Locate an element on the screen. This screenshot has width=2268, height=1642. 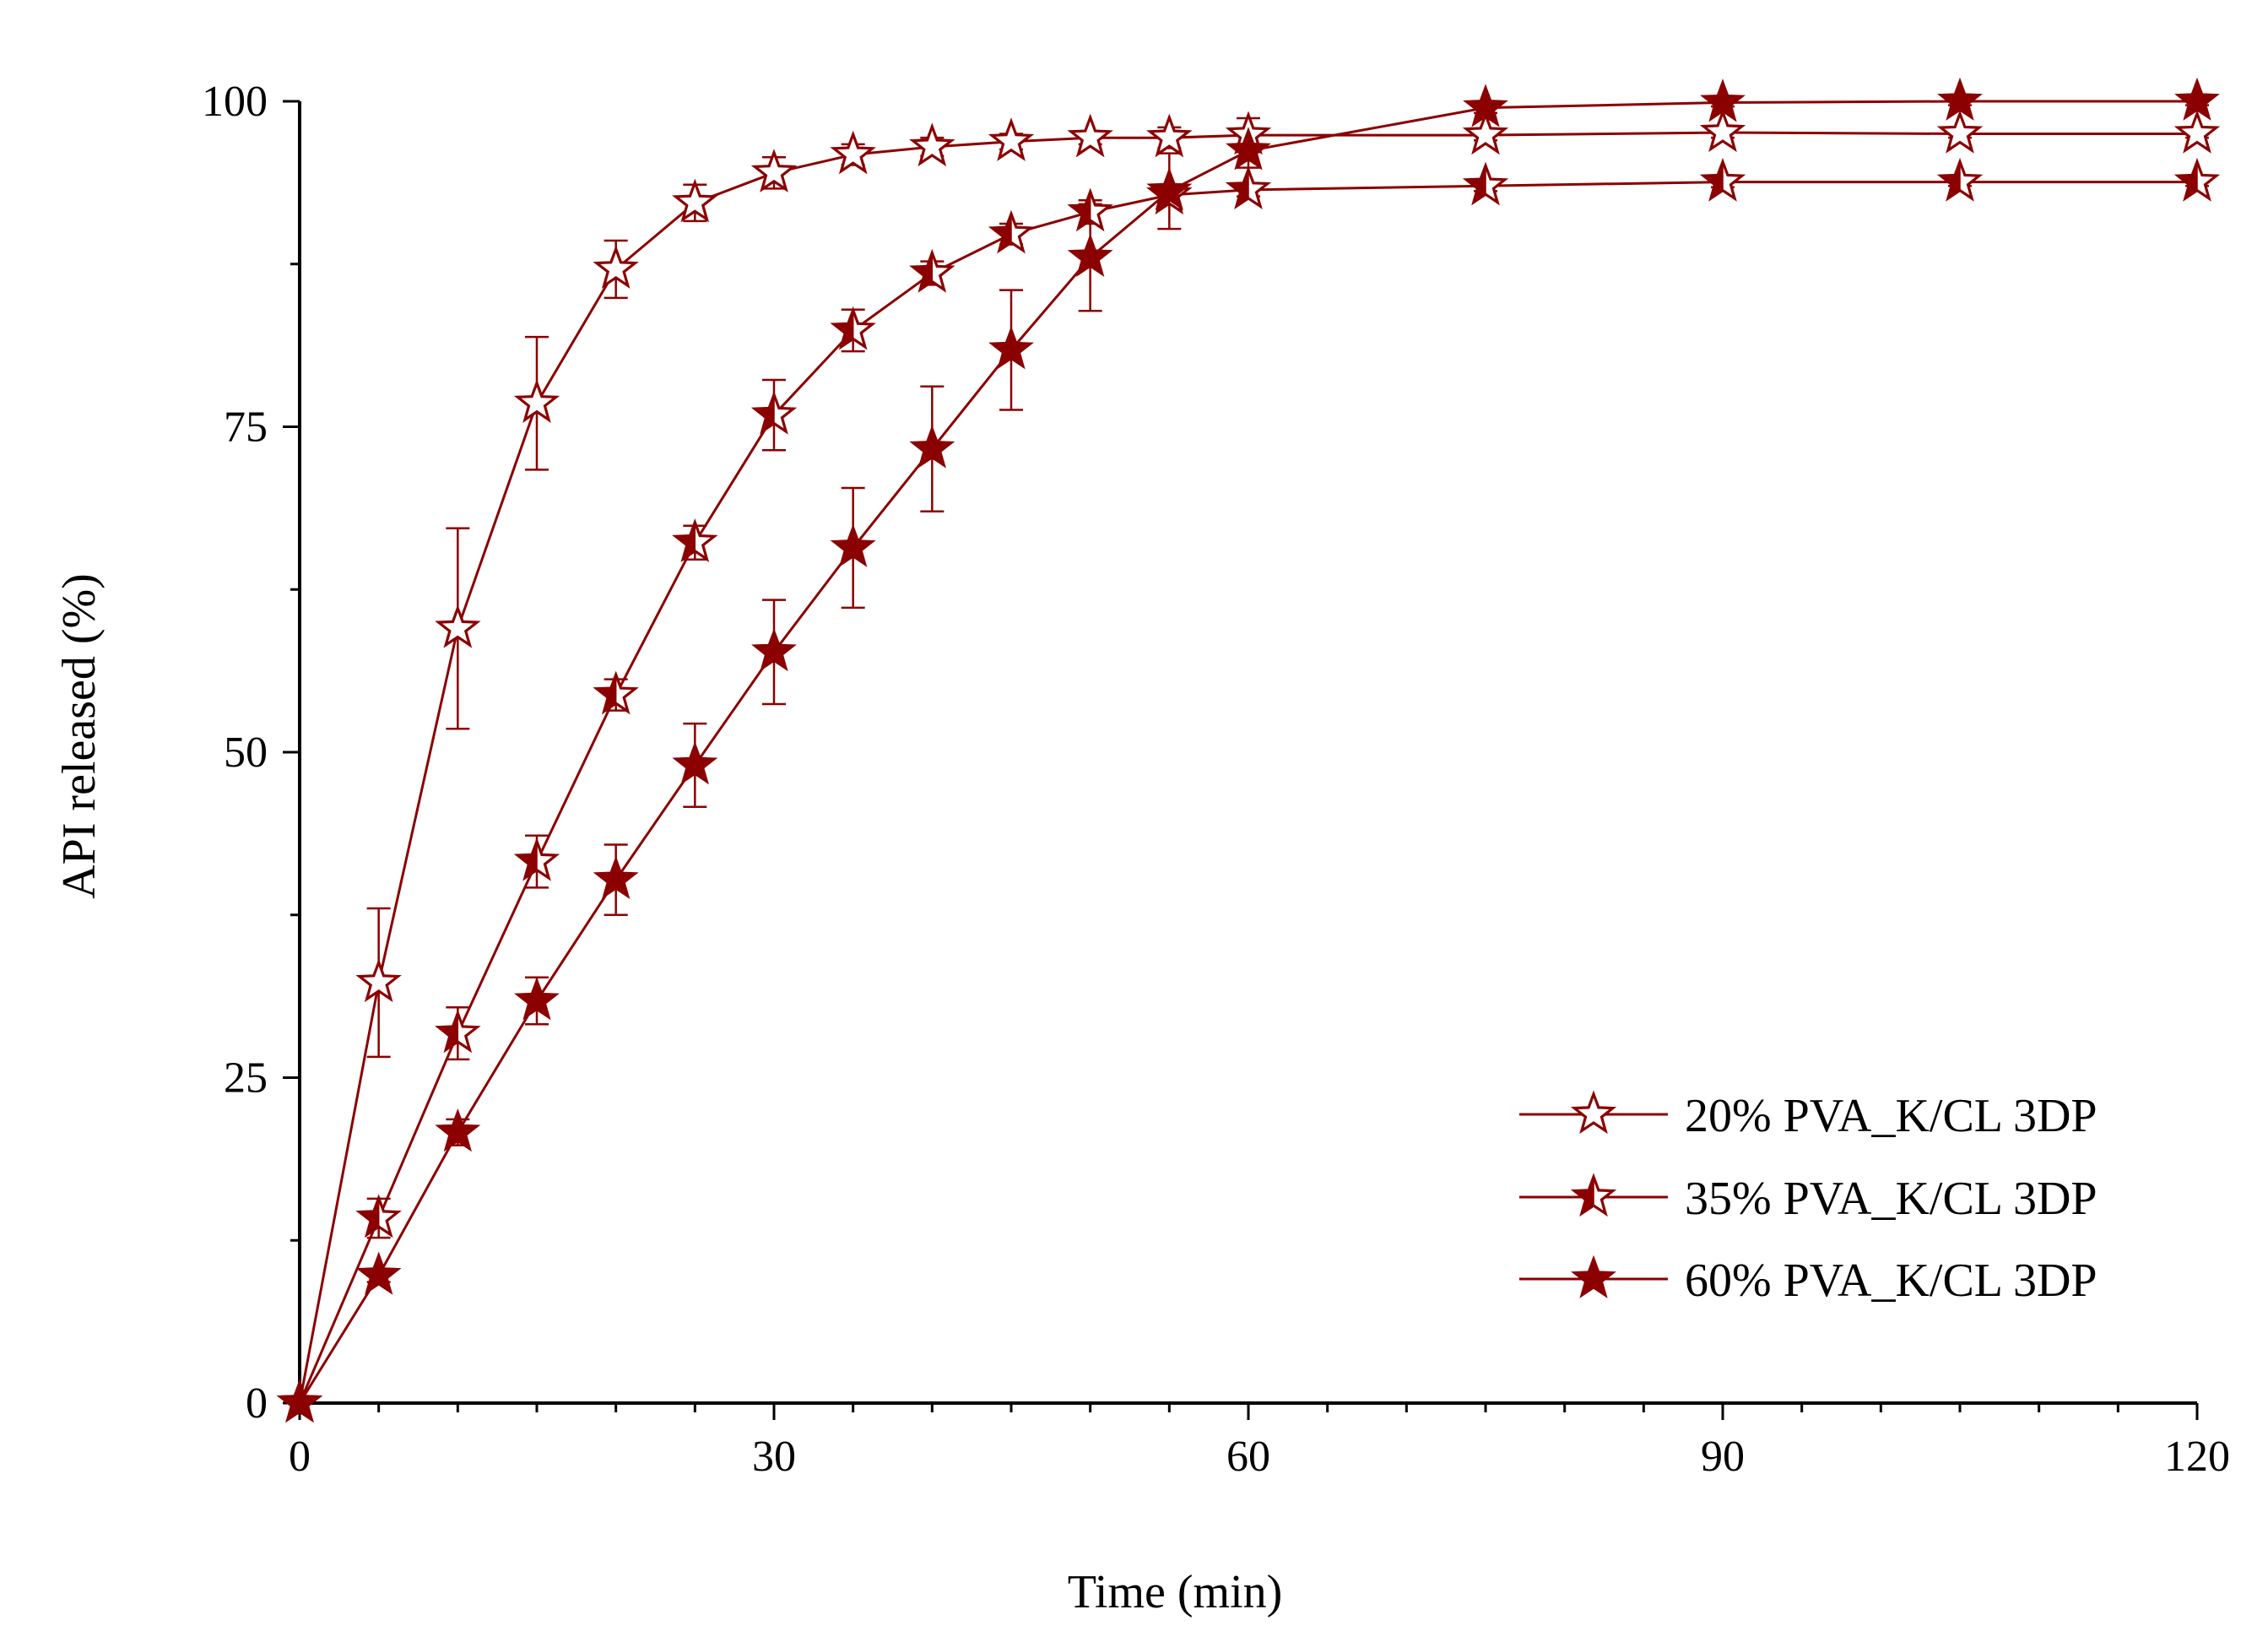
y-tick-label: 25 is located at coordinates (246, 1078).